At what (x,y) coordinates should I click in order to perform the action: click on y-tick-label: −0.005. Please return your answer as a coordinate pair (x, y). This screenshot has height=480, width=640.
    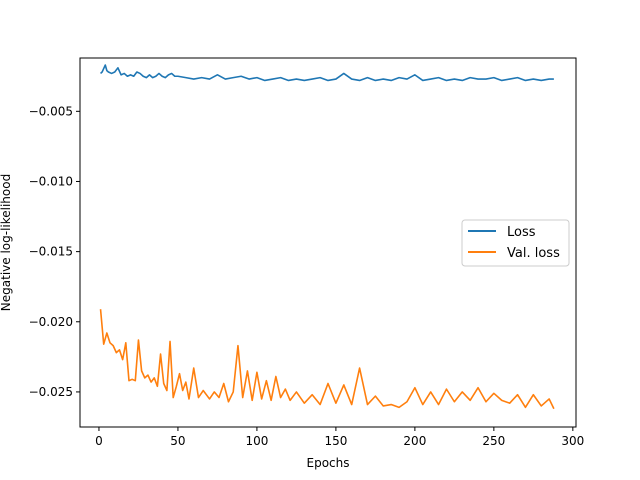
    Looking at the image, I should click on (51, 111).